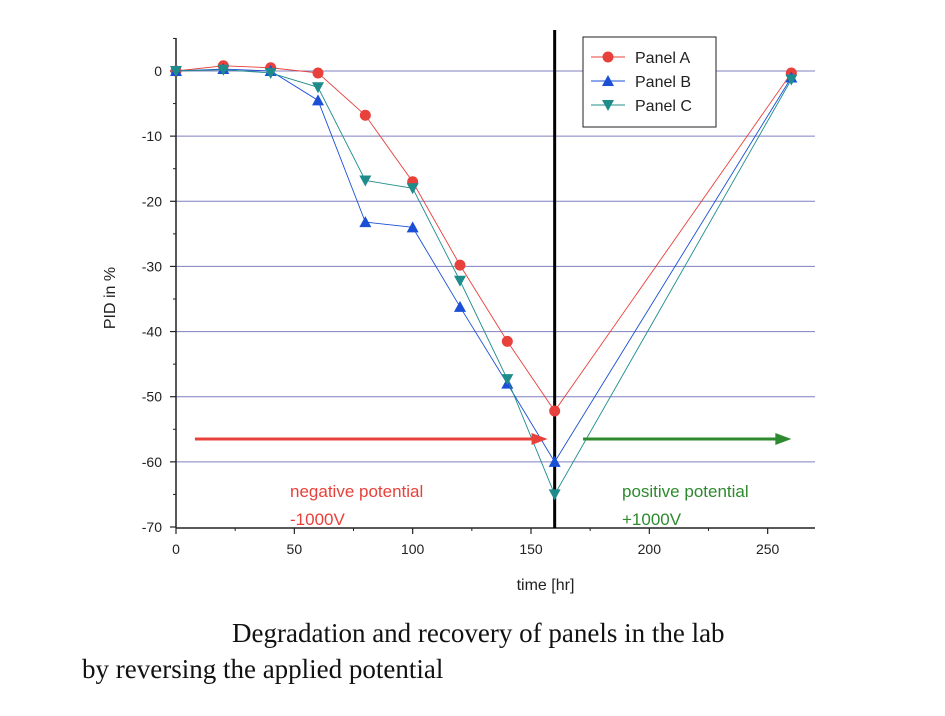 This screenshot has width=945, height=716. Describe the element at coordinates (110, 298) in the screenshot. I see `y-axis-title: PID in %` at that location.